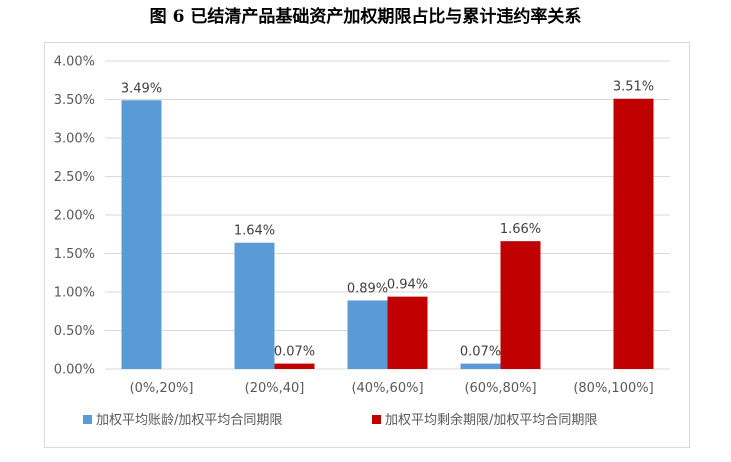  I want to click on y-tick-label: 4.00%, so click(74, 62).